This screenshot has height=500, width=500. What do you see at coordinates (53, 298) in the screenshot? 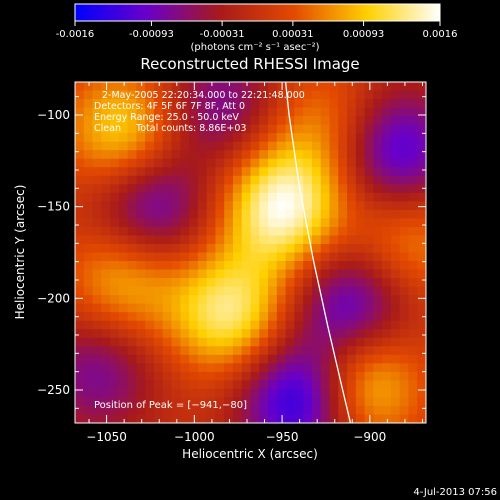
I see `y-tick-label: −200` at bounding box center [53, 298].